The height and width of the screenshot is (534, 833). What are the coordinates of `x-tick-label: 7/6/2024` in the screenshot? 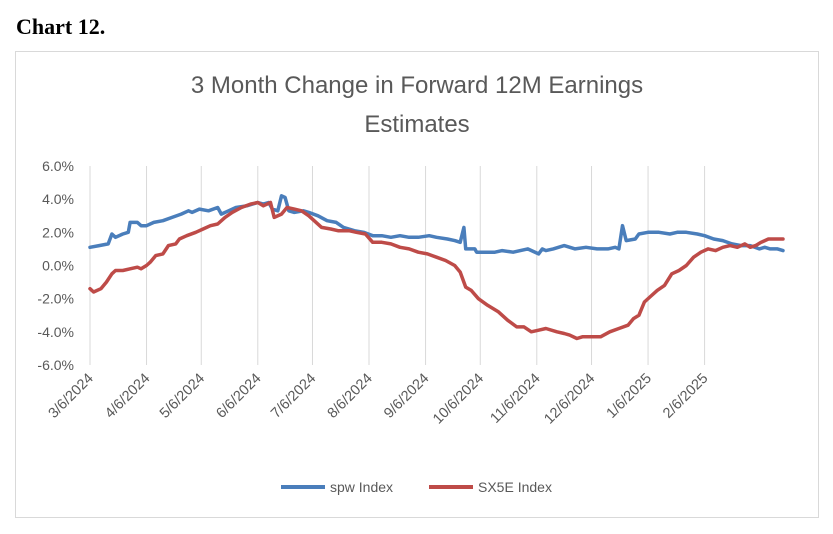 It's located at (293, 396).